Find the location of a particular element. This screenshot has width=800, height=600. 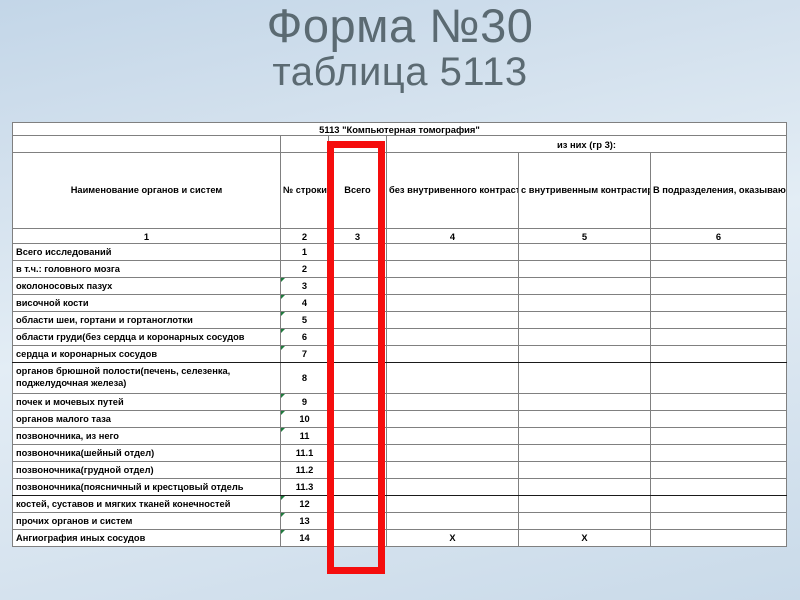

row-label-cell: Ангиография иных сосудов is located at coordinates (146, 538).